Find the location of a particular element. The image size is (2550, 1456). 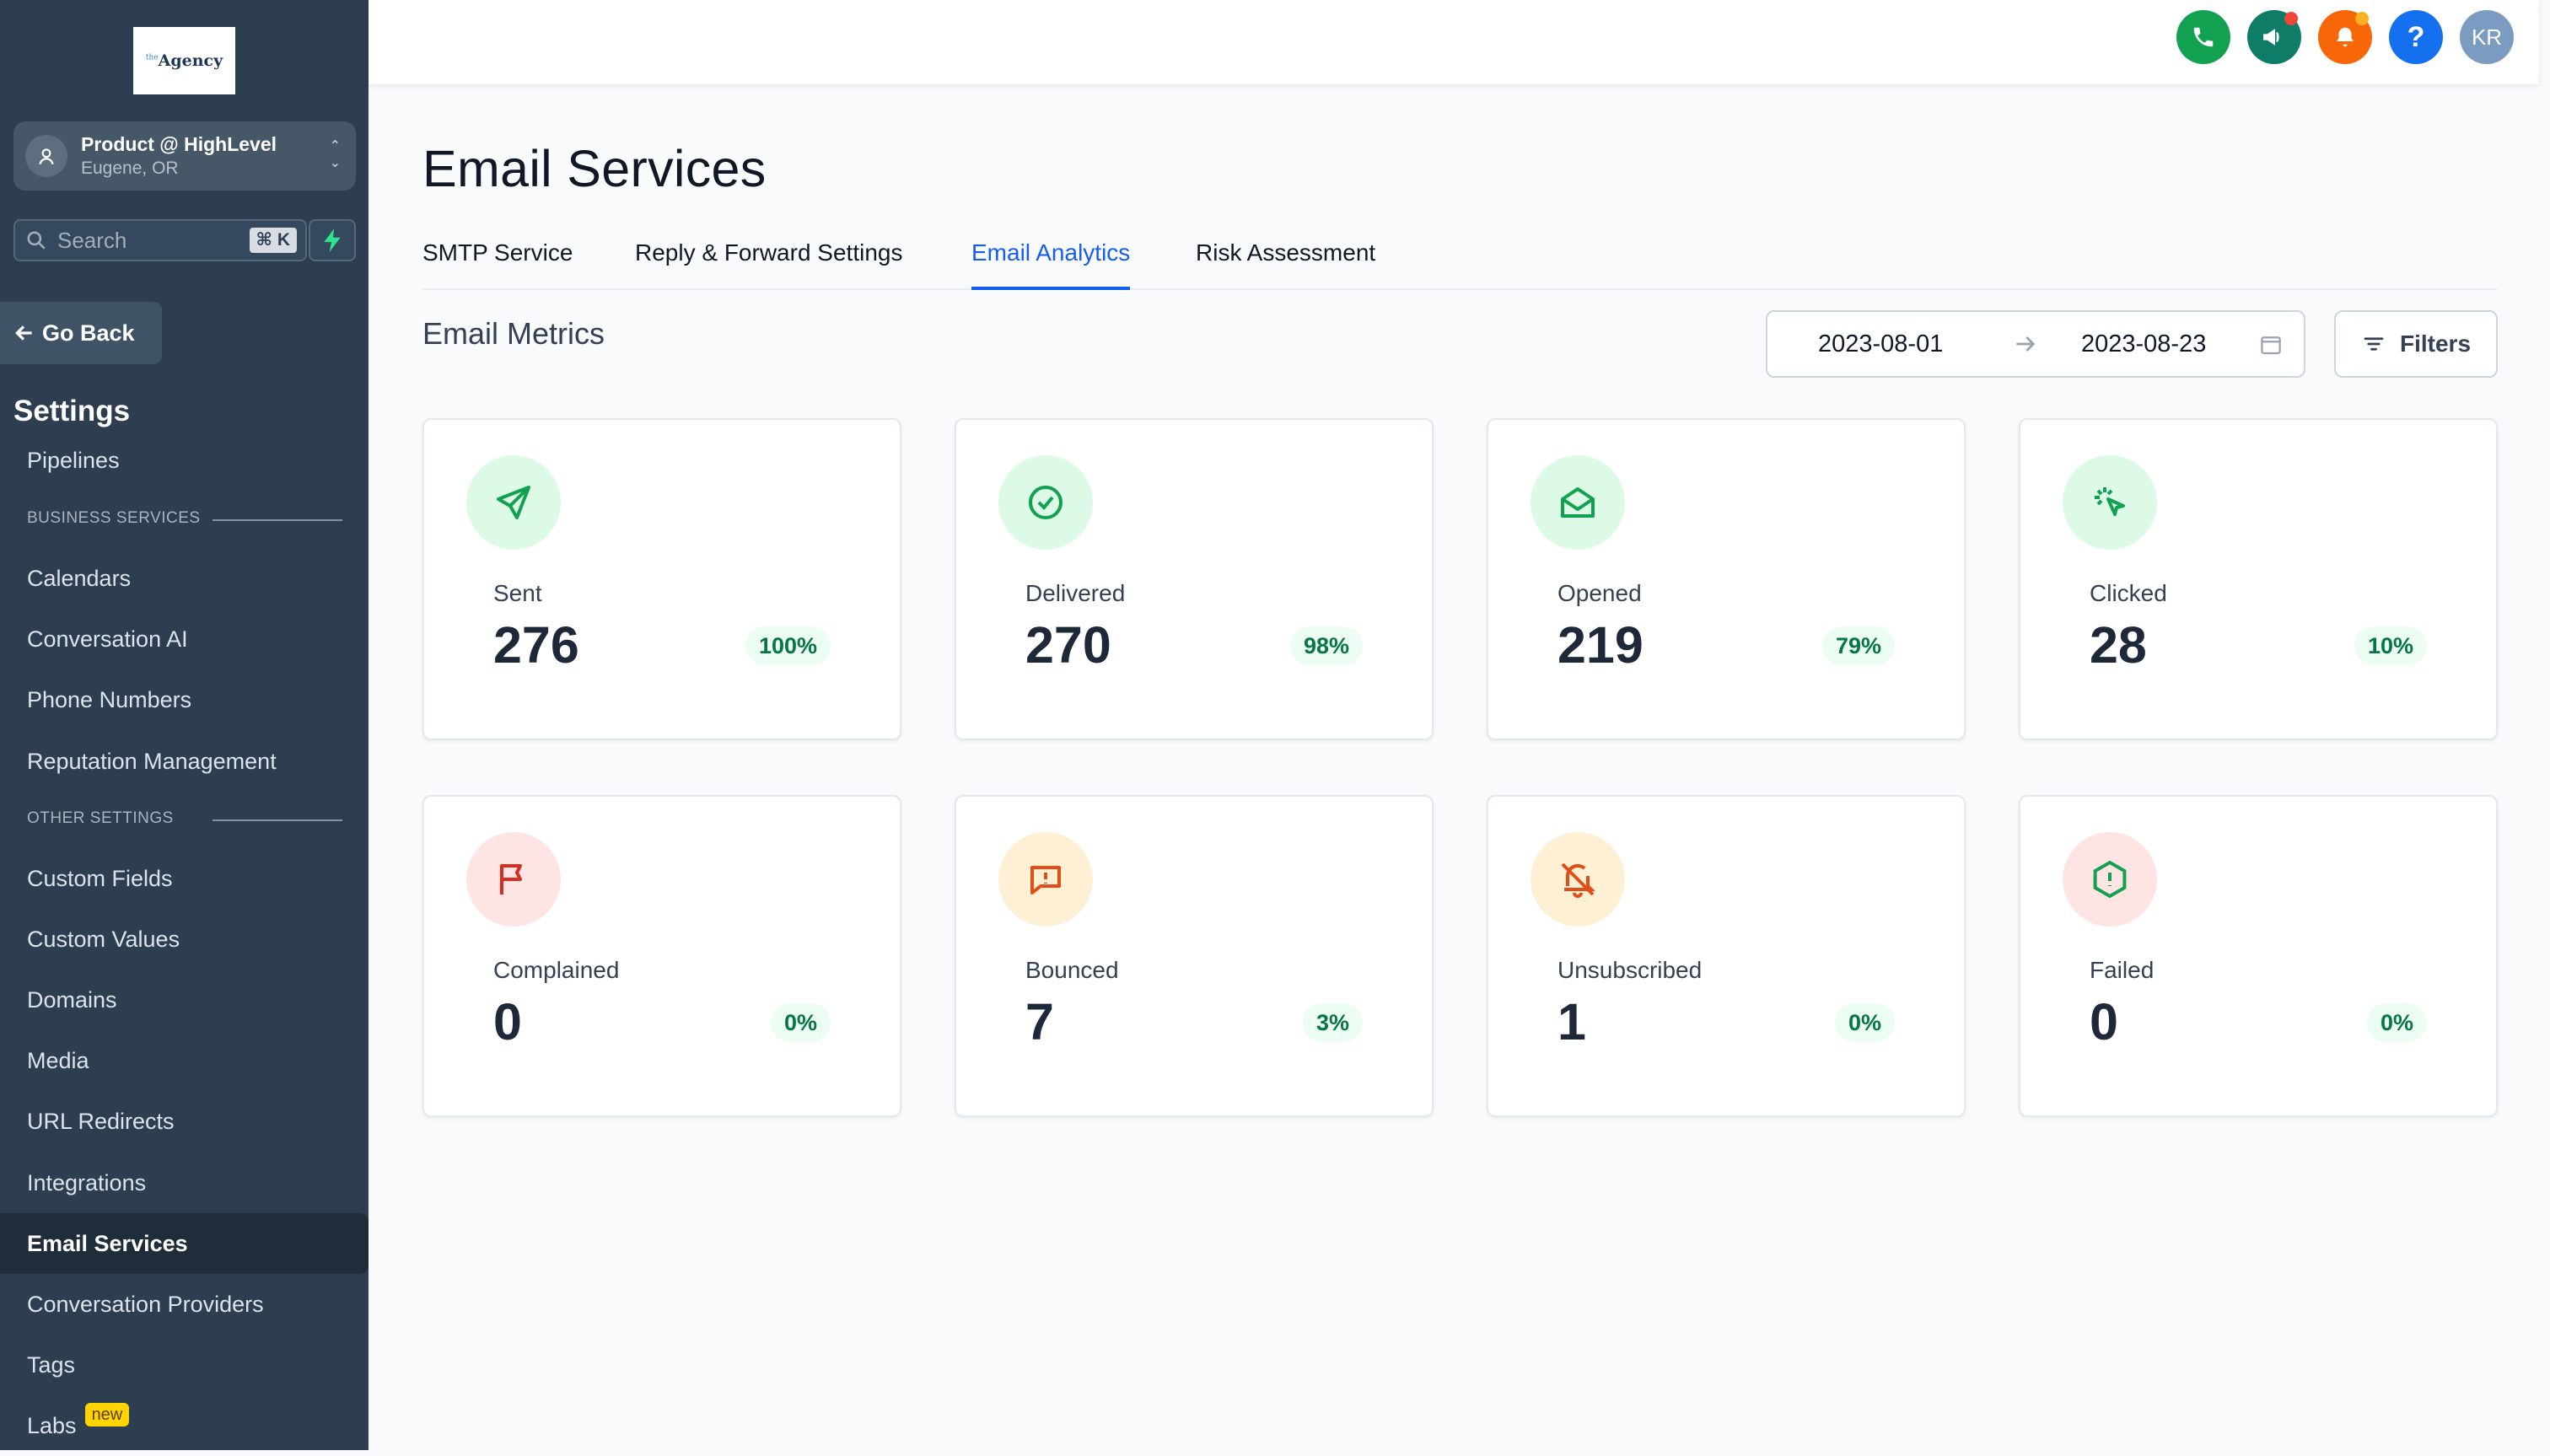

metric-percent-badge: 98% is located at coordinates (1326, 645).